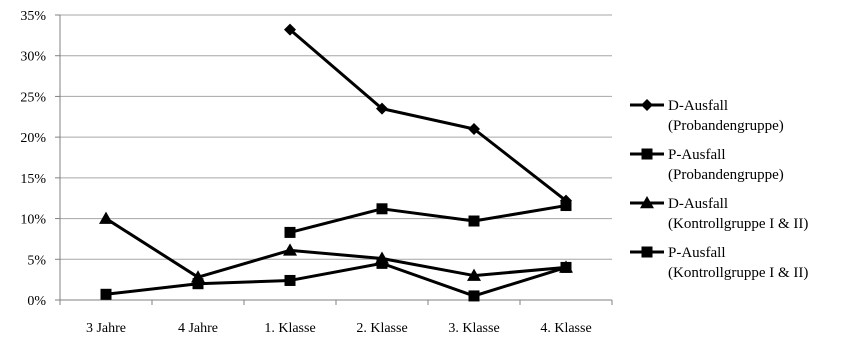 The height and width of the screenshot is (339, 865). I want to click on y-tick-label: 25%, so click(33, 97).